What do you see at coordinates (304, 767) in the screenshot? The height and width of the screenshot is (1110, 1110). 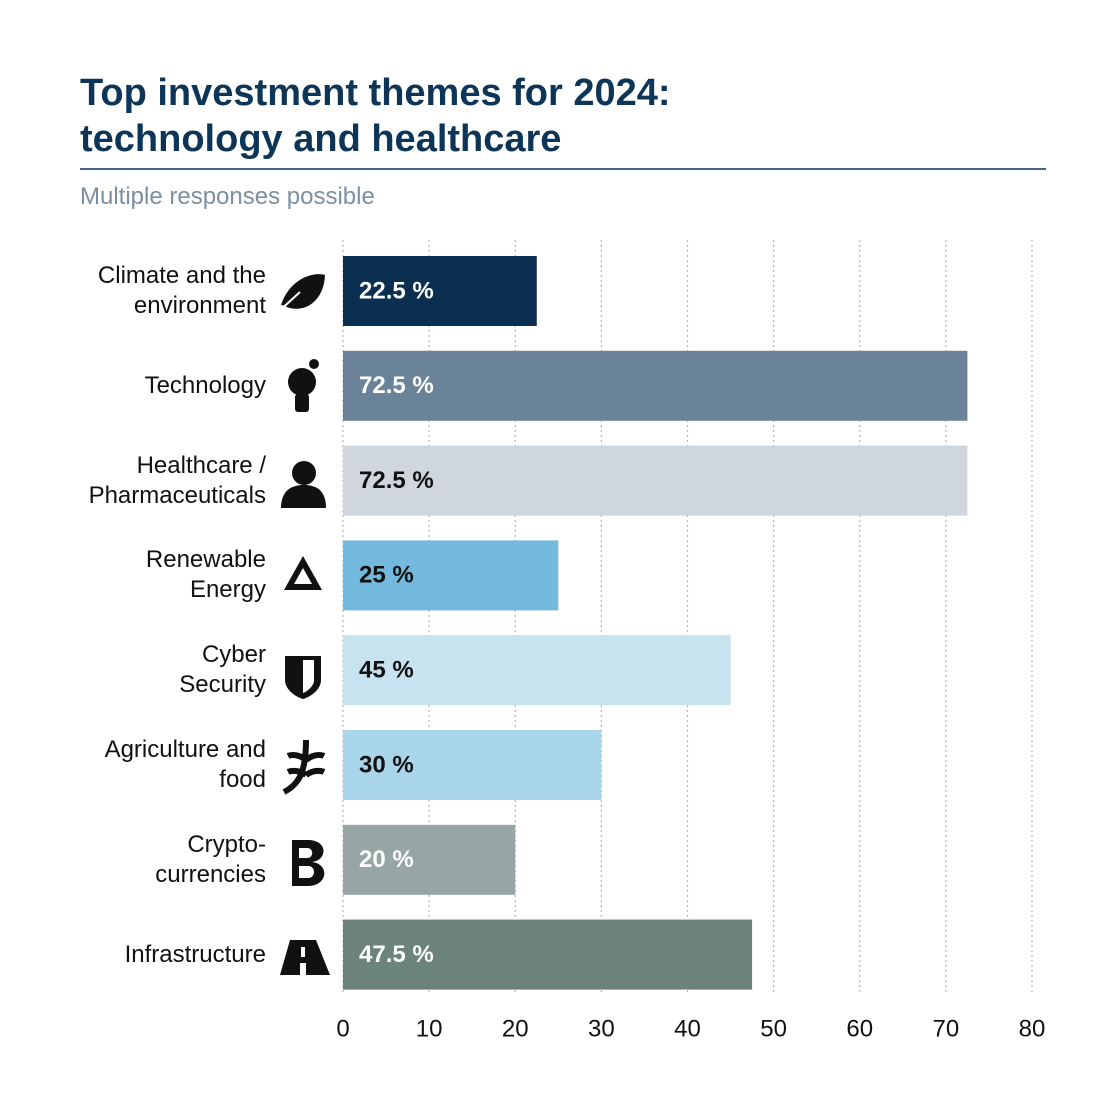 I see `icon-plant` at bounding box center [304, 767].